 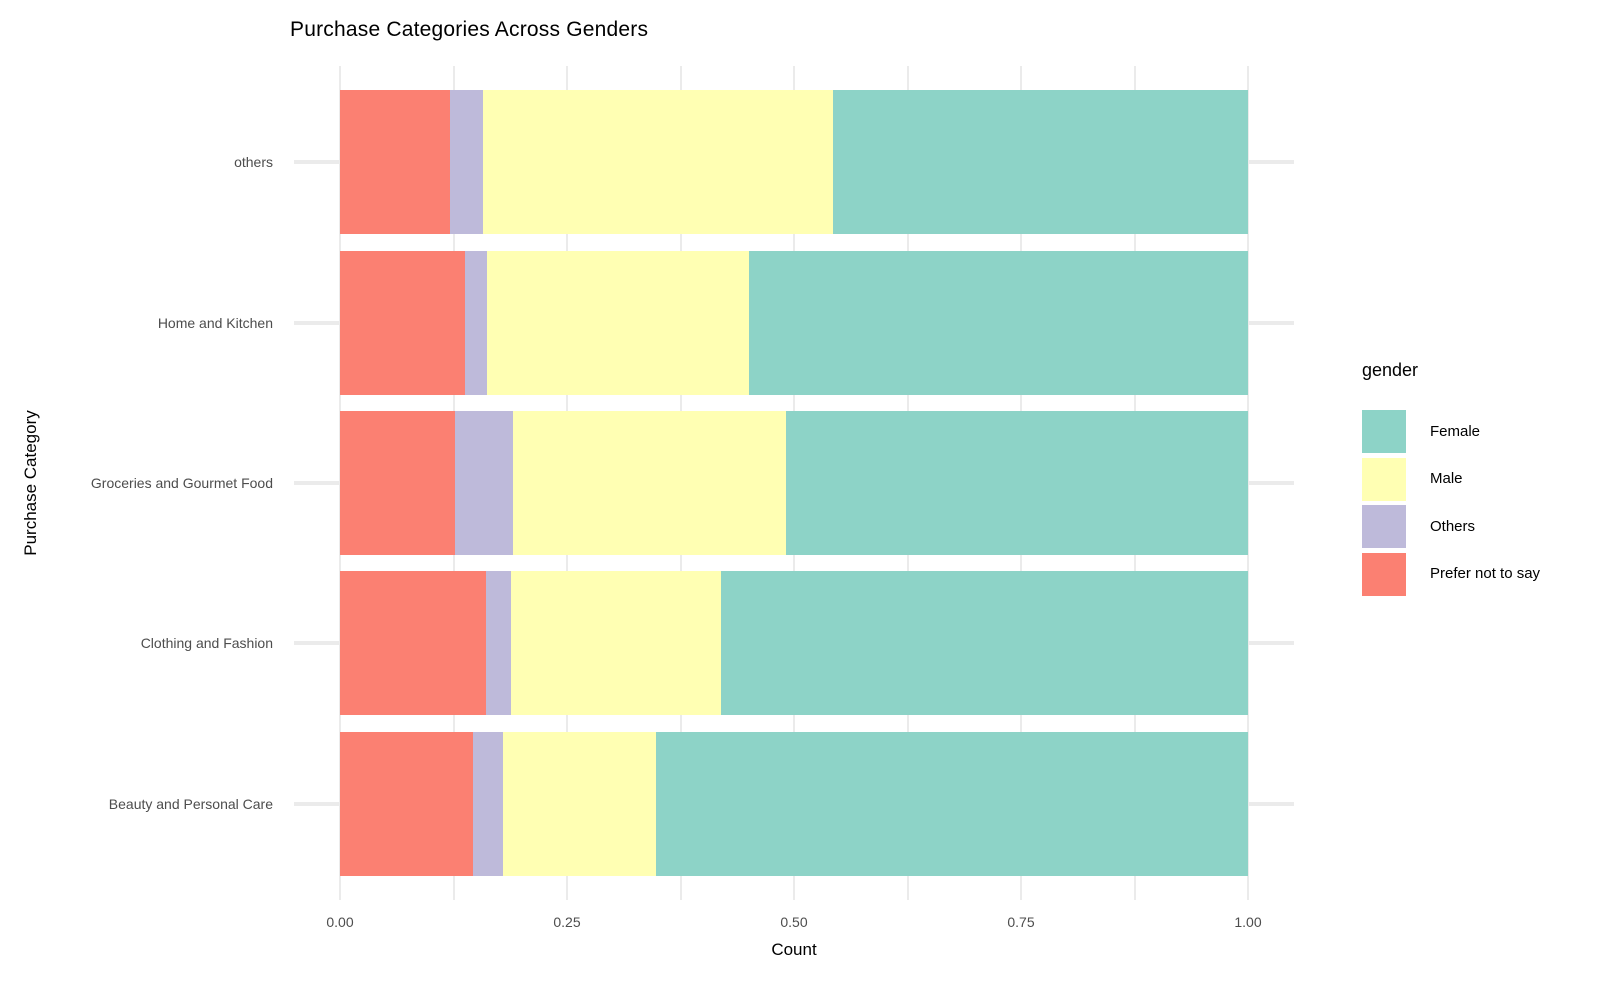 I want to click on legend-title: gender, so click(x=1390, y=370).